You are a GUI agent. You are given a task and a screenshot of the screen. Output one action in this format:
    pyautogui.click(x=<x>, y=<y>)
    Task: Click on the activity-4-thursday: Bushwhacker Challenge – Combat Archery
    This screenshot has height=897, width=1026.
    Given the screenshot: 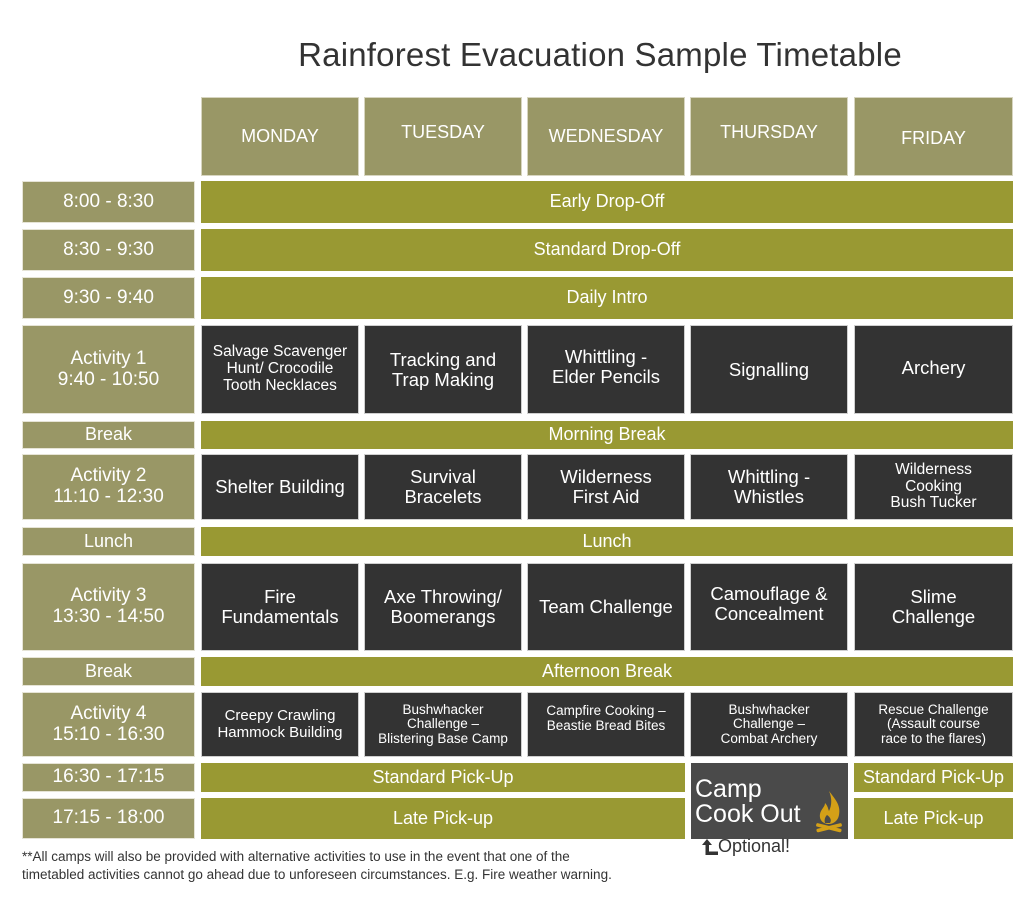 What is the action you would take?
    pyautogui.click(x=769, y=724)
    